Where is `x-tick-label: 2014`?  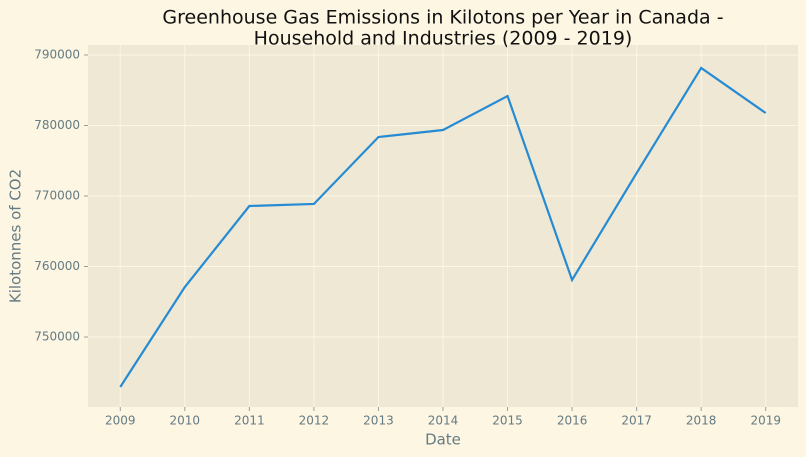 x-tick-label: 2014 is located at coordinates (443, 421).